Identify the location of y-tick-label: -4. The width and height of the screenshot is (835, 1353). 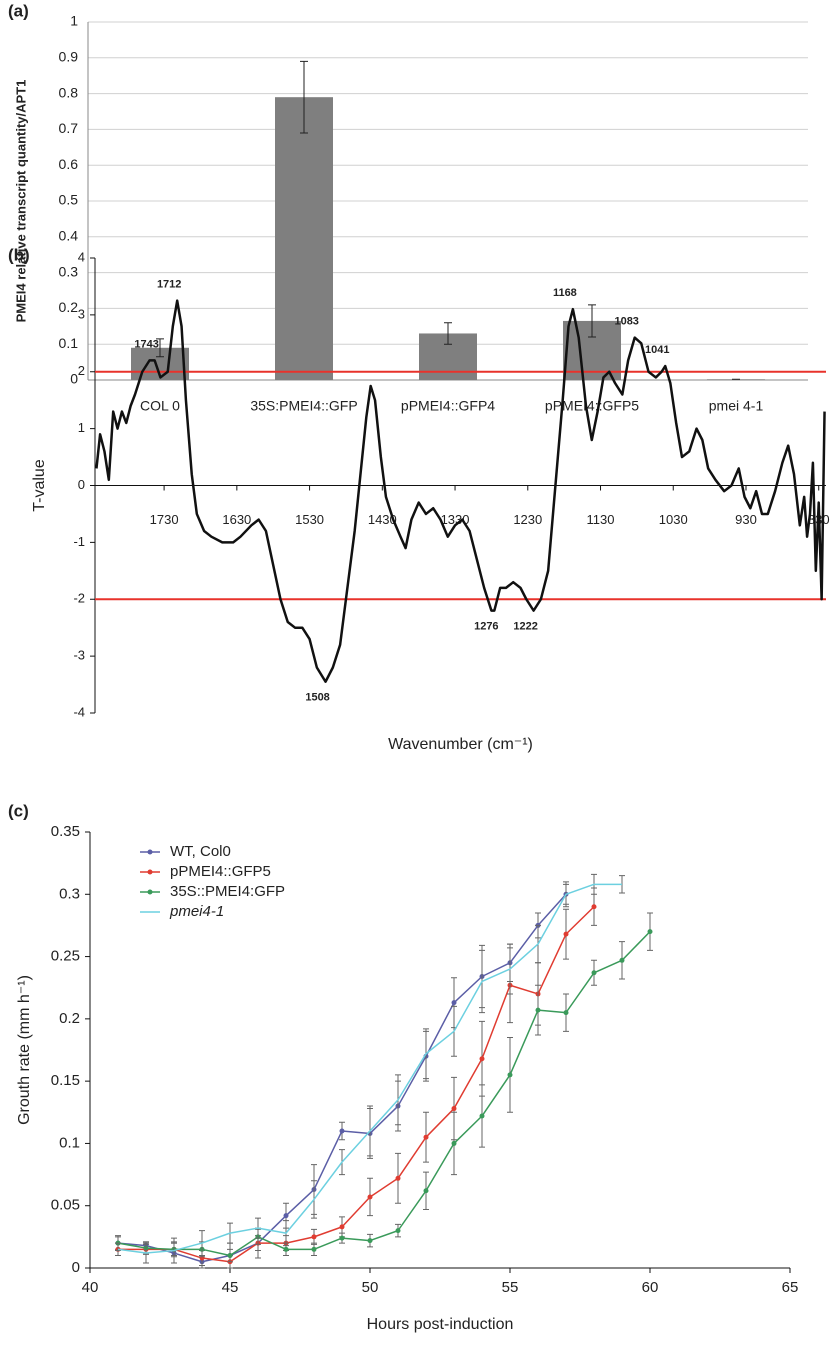
(79, 711).